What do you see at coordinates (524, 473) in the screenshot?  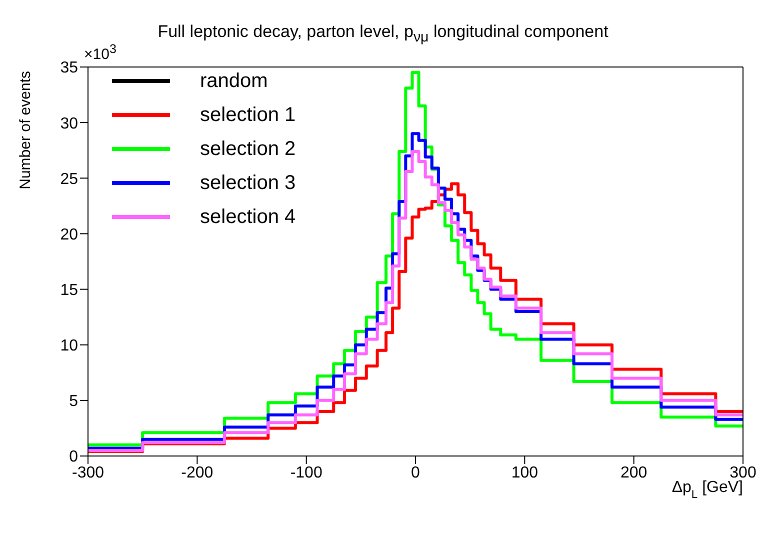 I see `x-tick-label: 100` at bounding box center [524, 473].